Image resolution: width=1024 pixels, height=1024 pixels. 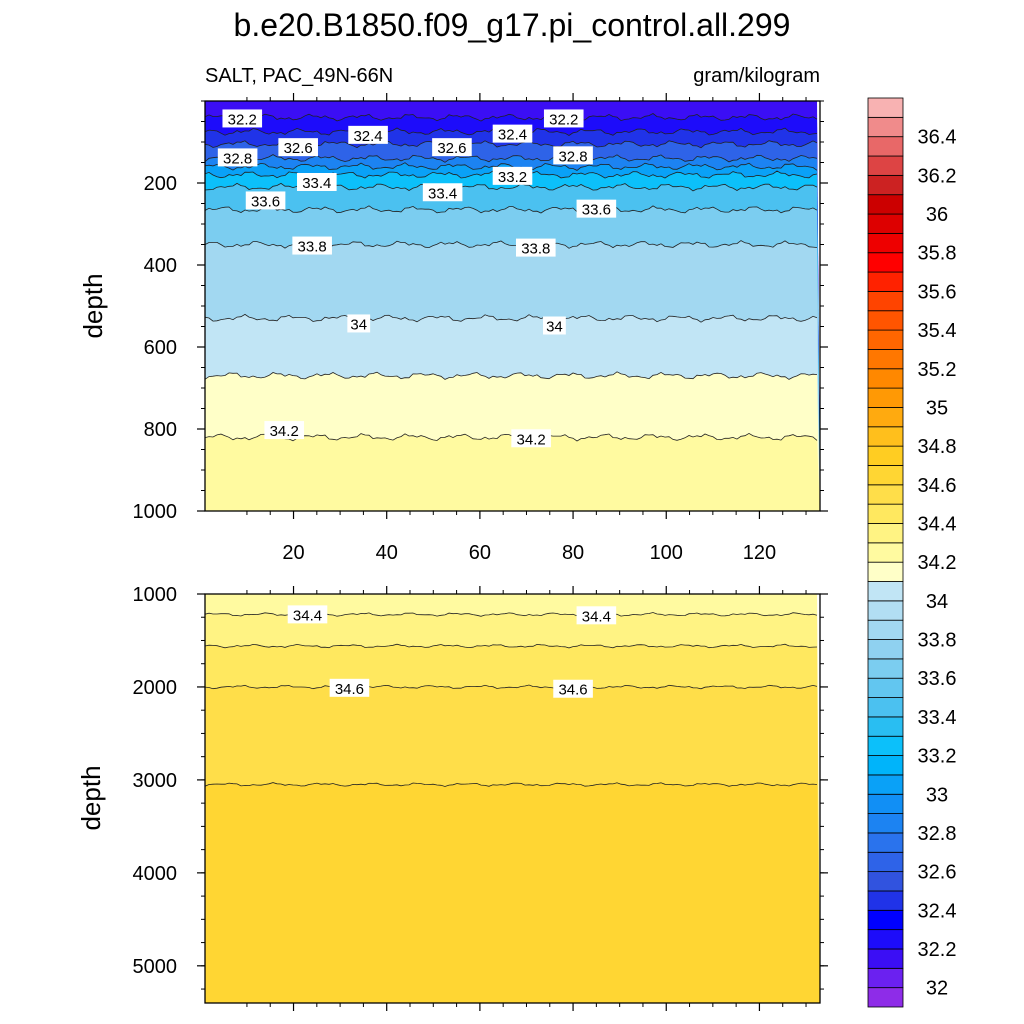 What do you see at coordinates (155, 781) in the screenshot?
I see `y-tick-label: 3000` at bounding box center [155, 781].